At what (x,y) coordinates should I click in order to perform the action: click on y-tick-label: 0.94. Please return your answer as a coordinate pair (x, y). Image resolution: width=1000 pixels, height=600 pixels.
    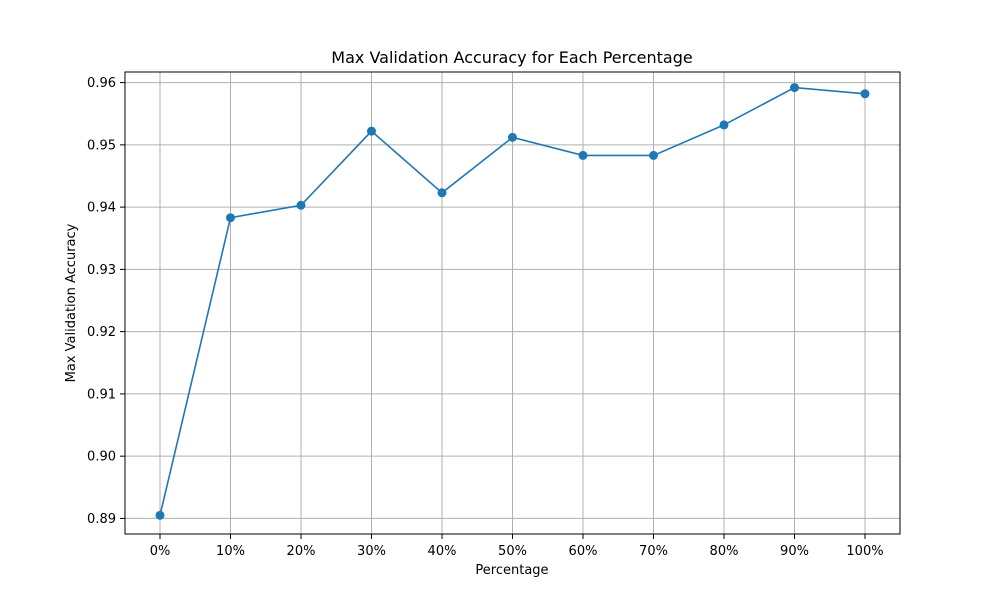
    Looking at the image, I should click on (101, 208).